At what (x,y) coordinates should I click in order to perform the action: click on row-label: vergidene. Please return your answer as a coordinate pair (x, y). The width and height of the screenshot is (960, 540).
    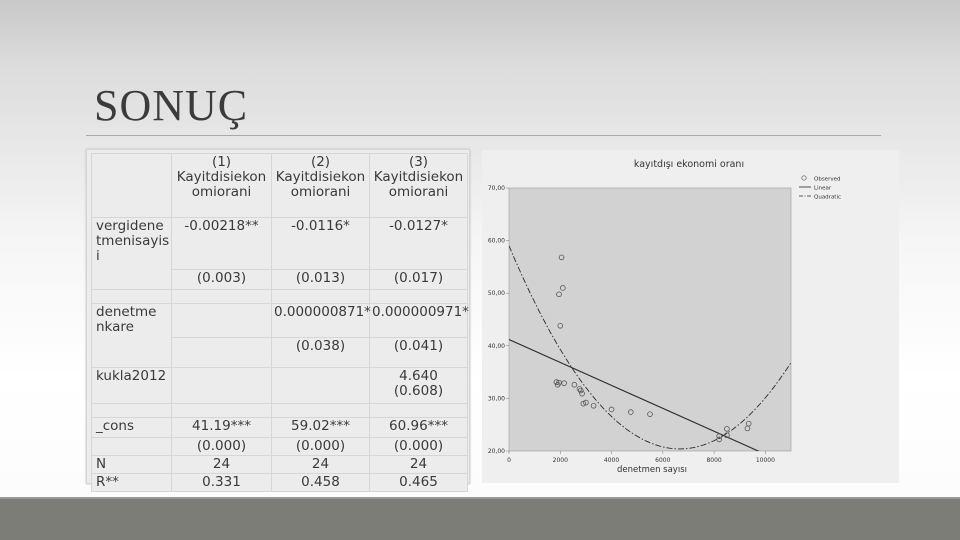
    Looking at the image, I should click on (130, 226).